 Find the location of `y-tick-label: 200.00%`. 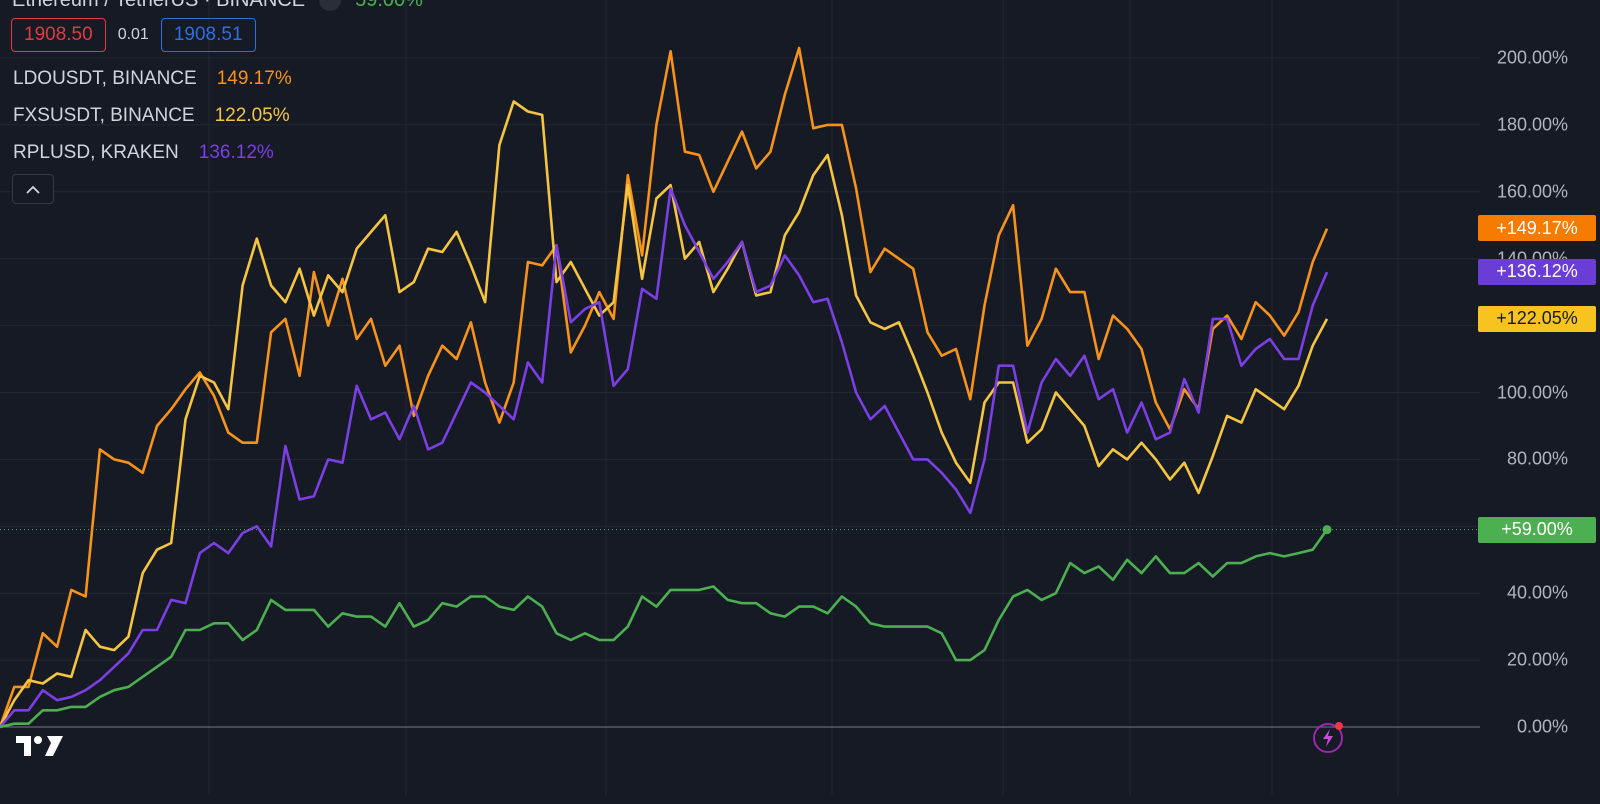

y-tick-label: 200.00% is located at coordinates (1532, 57).